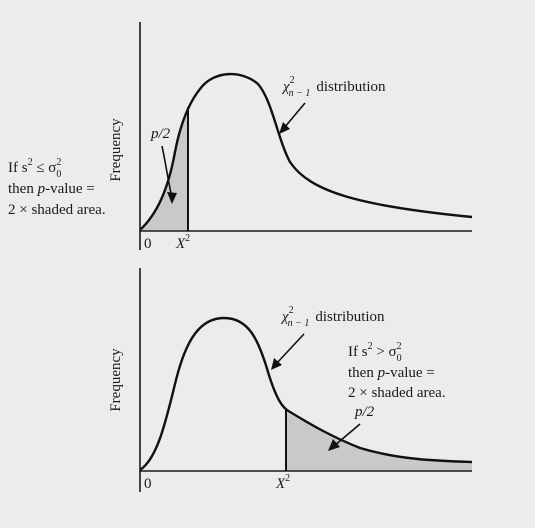  Describe the element at coordinates (148, 244) in the screenshot. I see `top-origin-label: 0` at that location.